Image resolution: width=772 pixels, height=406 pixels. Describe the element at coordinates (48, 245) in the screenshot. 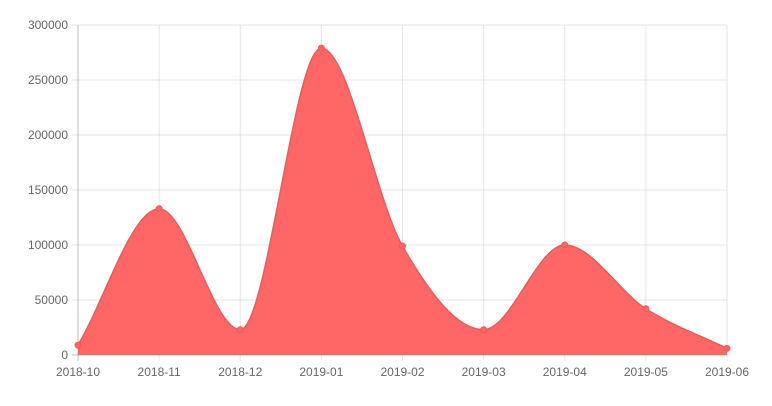

I see `y-tick-label: 100000` at that location.